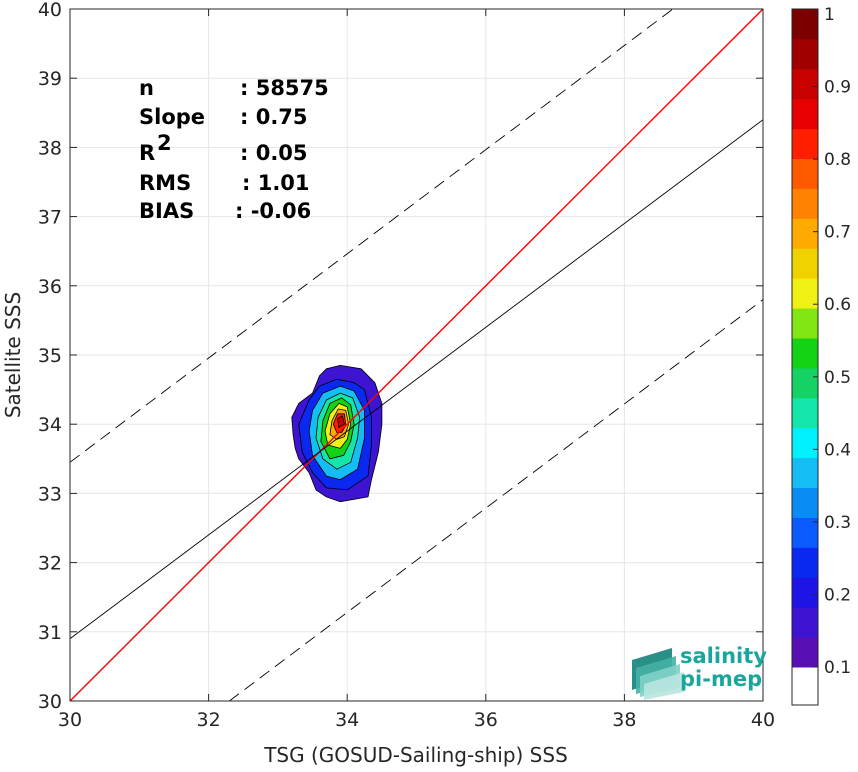 The height and width of the screenshot is (772, 858). Describe the element at coordinates (837, 523) in the screenshot. I see `colorbar-tick-label: 0.3` at that location.